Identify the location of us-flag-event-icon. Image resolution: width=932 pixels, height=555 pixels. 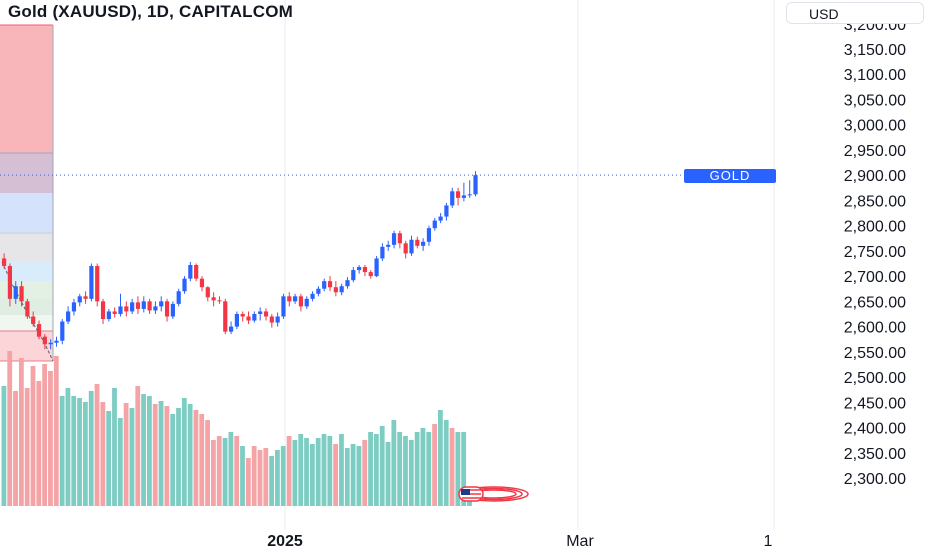
(493, 494).